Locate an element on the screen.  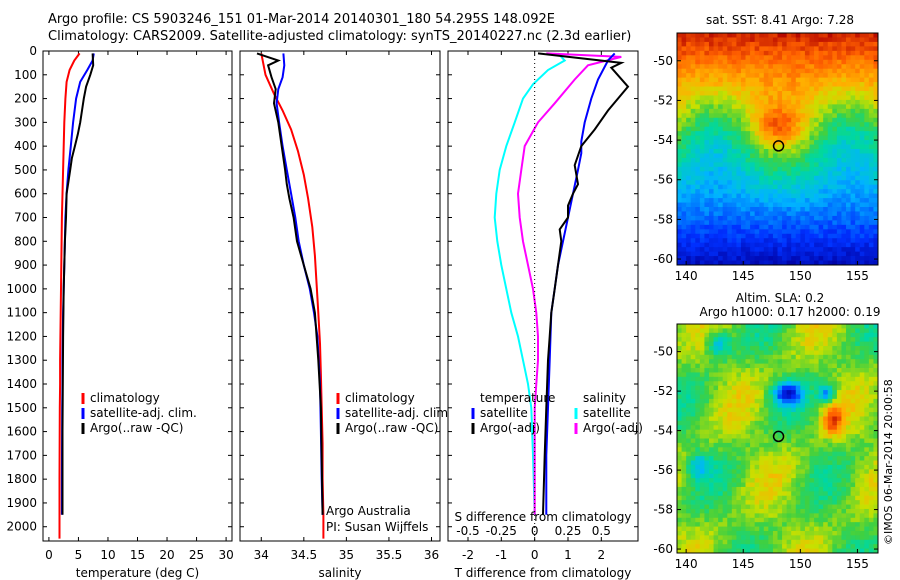
map-frame is located at coordinates (777, 149).